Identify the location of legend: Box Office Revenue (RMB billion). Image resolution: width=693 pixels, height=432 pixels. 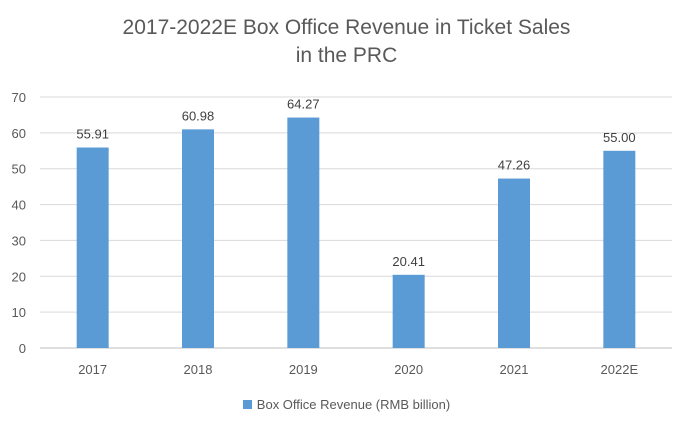
(346, 404).